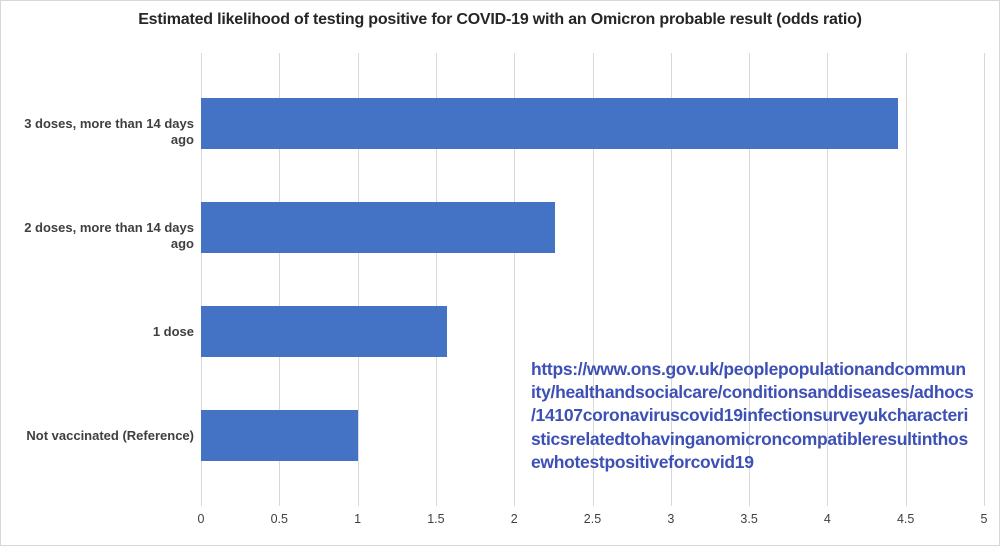 This screenshot has height=546, width=1000. Describe the element at coordinates (749, 519) in the screenshot. I see `x-tick-label: 3.5` at that location.